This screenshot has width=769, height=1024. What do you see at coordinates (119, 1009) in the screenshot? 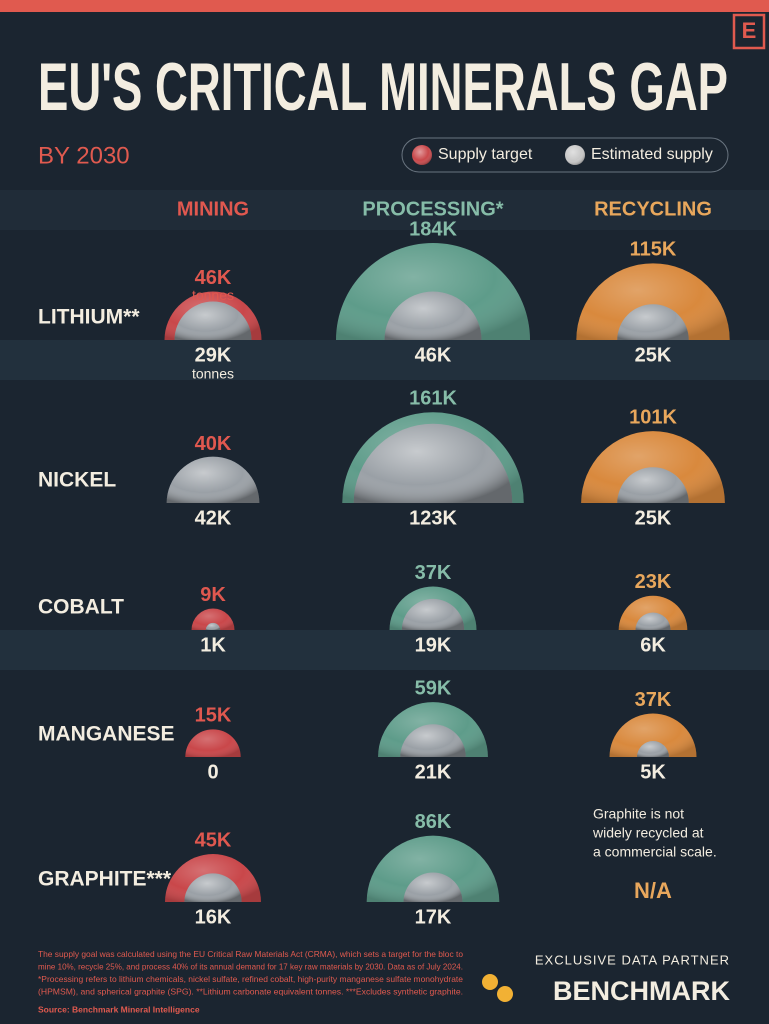
I see `source: Source: Benchmark Mineral Intelligence` at bounding box center [119, 1009].